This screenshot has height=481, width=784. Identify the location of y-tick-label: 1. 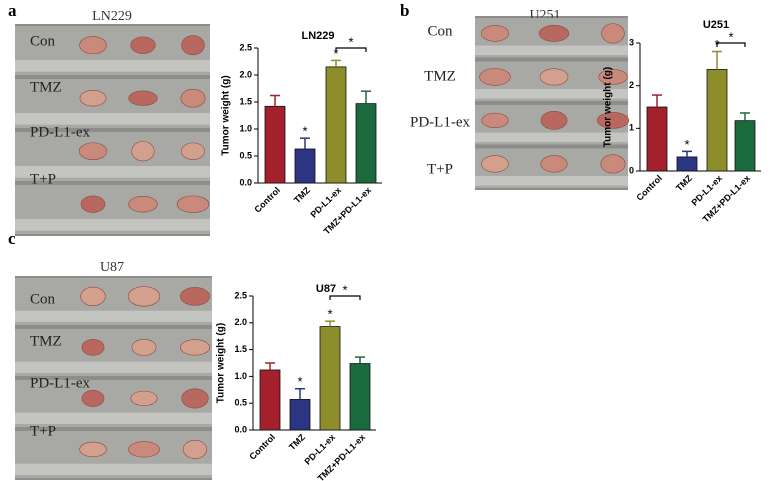
(631, 128).